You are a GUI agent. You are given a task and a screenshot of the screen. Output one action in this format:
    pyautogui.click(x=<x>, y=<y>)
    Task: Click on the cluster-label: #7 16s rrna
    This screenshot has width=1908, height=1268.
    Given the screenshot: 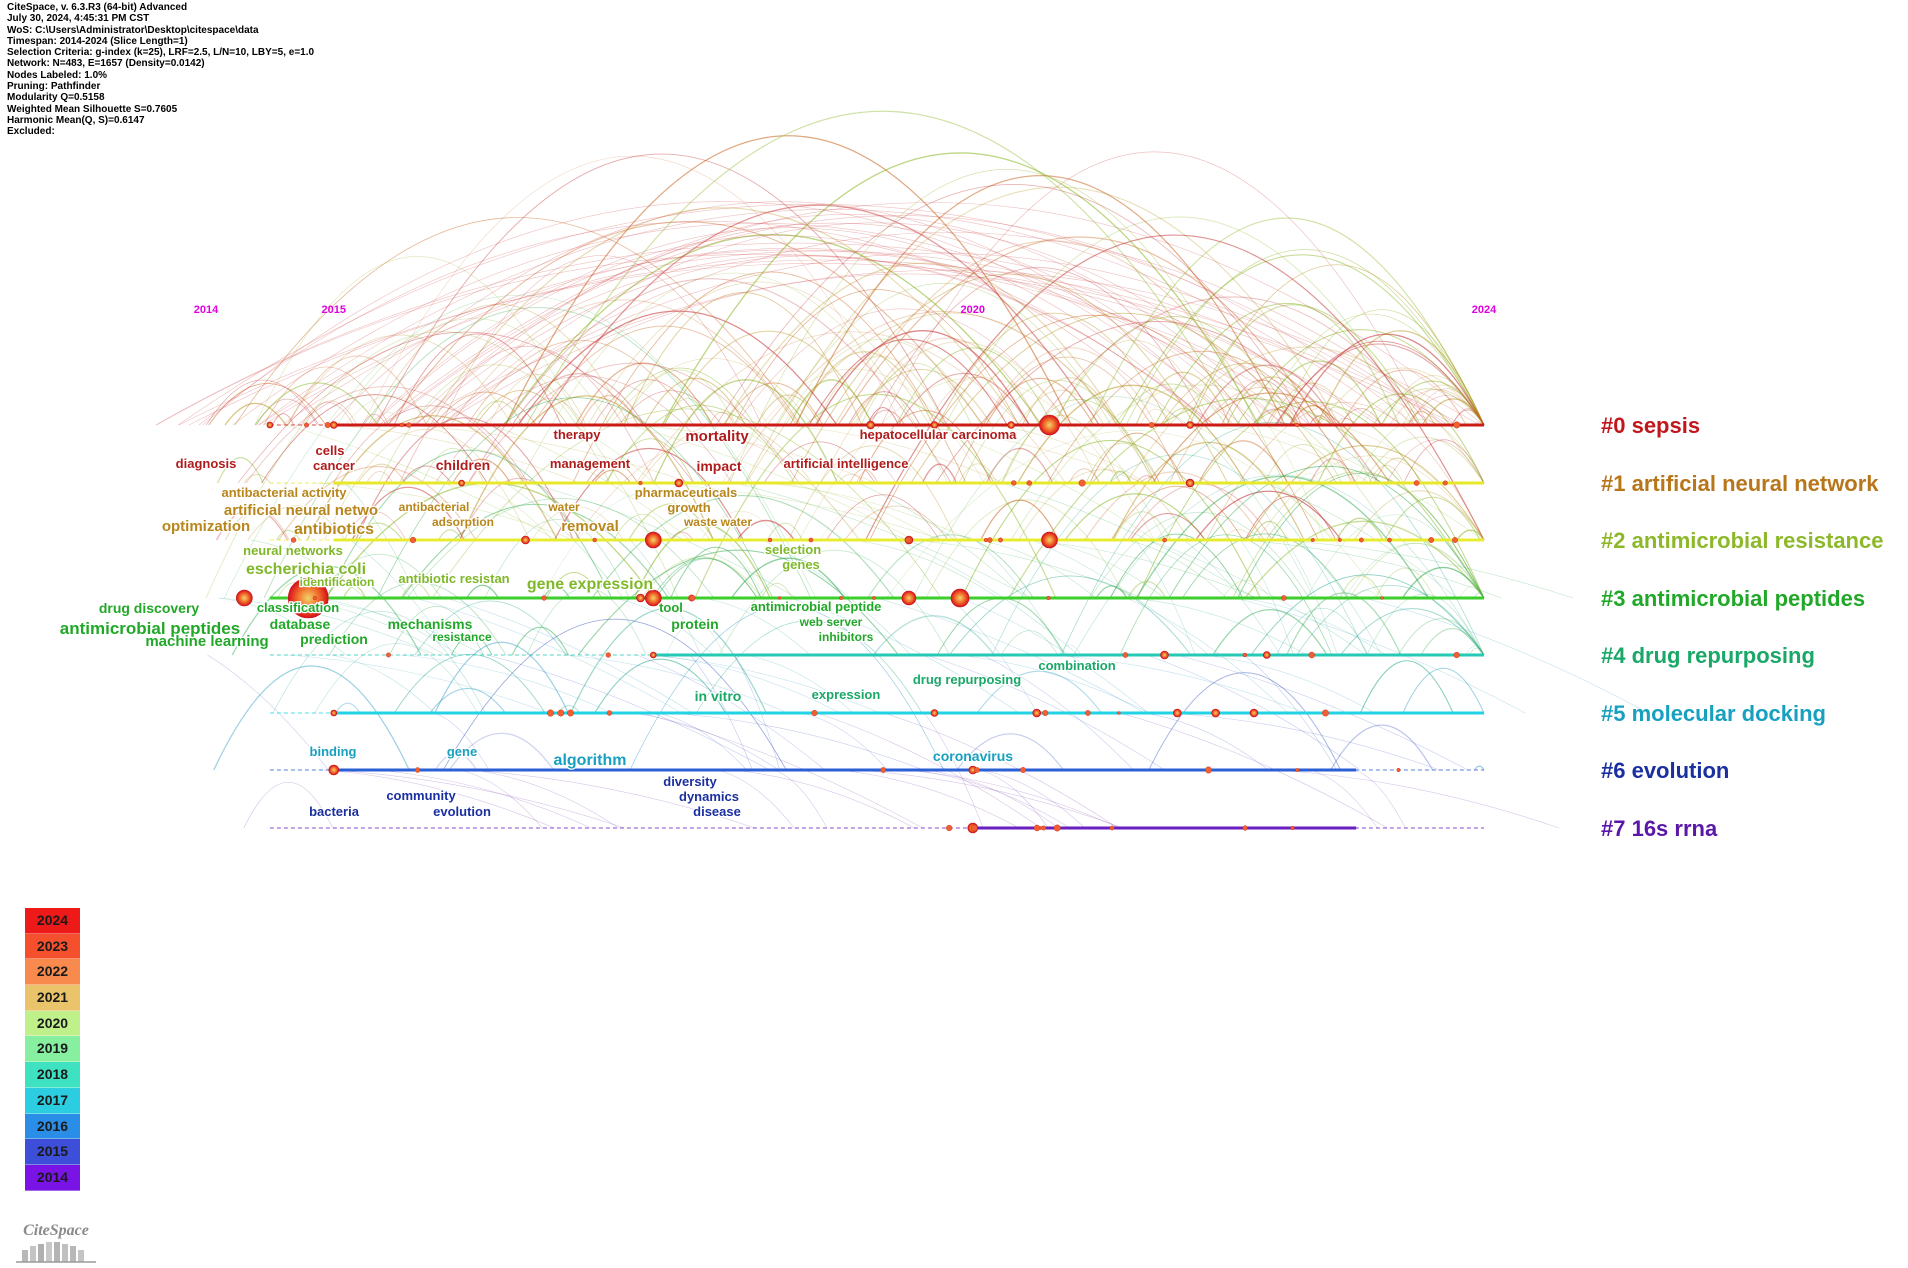 What is the action you would take?
    pyautogui.click(x=1659, y=828)
    